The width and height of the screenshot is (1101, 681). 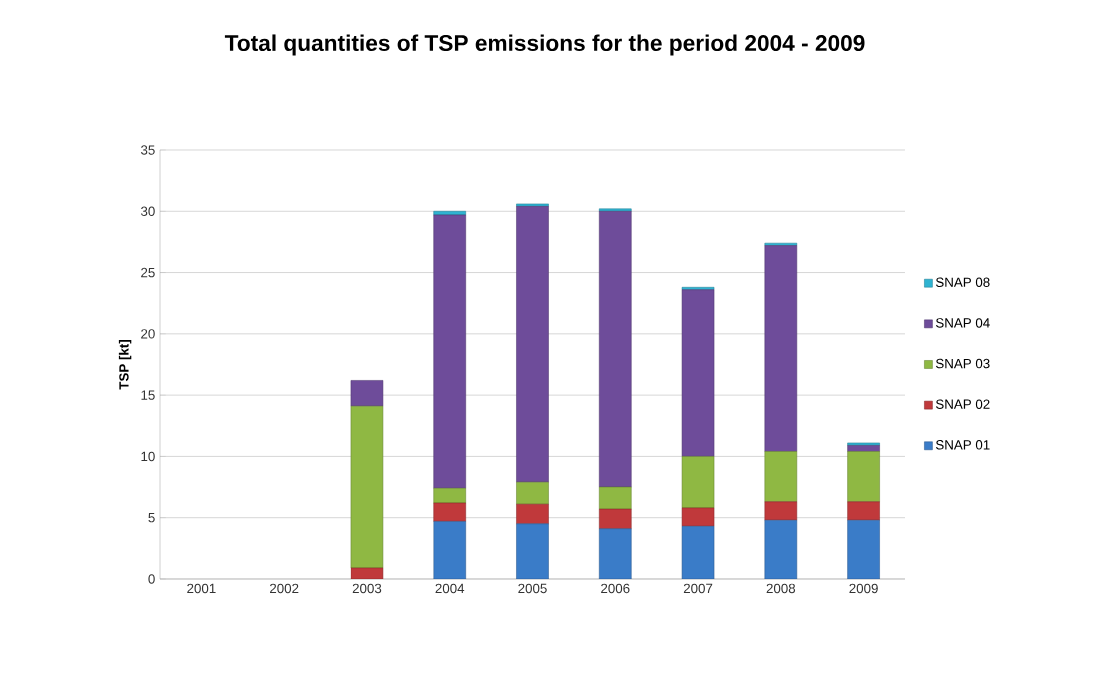 I want to click on x-tick-label: 2007, so click(x=698, y=588).